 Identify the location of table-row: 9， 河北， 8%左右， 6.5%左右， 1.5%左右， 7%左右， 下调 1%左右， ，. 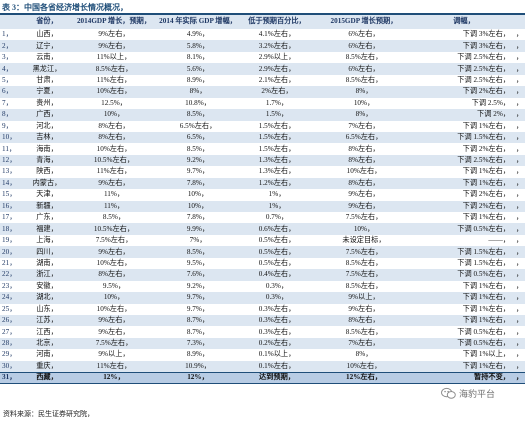
(262, 126).